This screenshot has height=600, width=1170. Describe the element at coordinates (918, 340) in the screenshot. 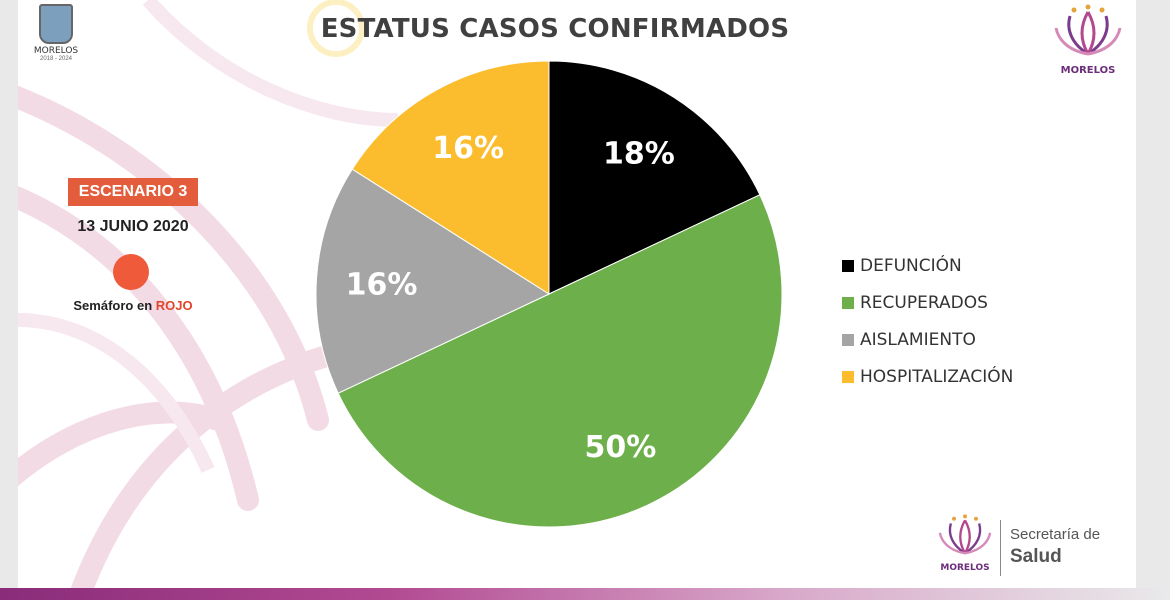

I see `legend-label-2: AISLAMIENTO` at that location.